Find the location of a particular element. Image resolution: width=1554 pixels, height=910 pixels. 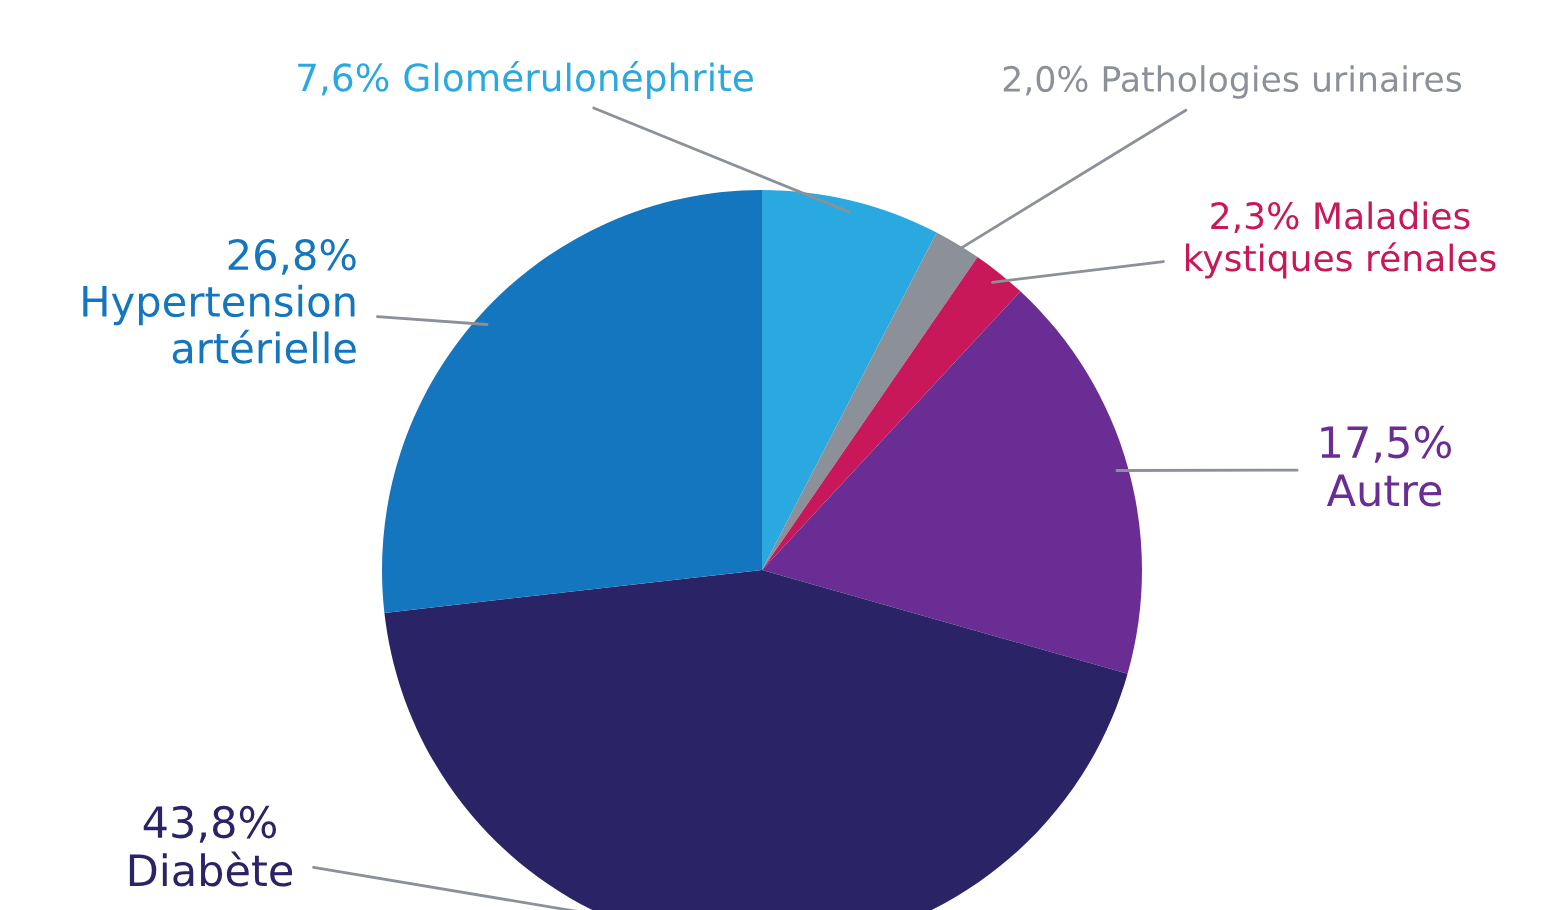

slice-label: 7,6% Glomérulonéphrite is located at coordinates (525, 80).